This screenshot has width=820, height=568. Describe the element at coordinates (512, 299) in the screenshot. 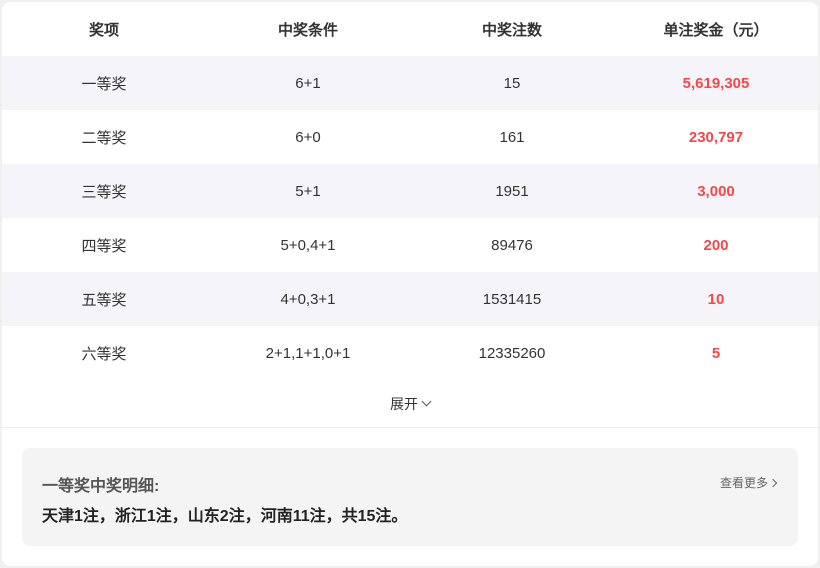

I see `count-cell: 1531415` at that location.